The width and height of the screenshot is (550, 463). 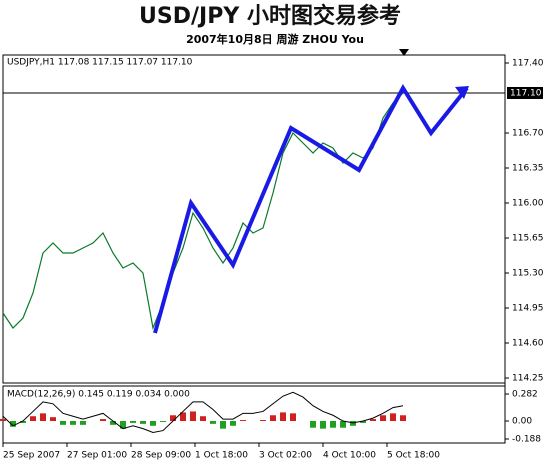 What do you see at coordinates (525, 395) in the screenshot?
I see `macd-tick-label: 0.282` at bounding box center [525, 395].